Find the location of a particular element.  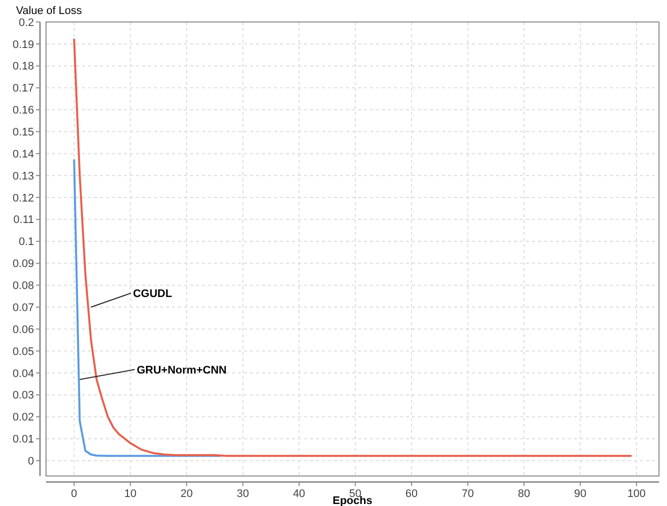

x-tick-label: 0 is located at coordinates (74, 494).